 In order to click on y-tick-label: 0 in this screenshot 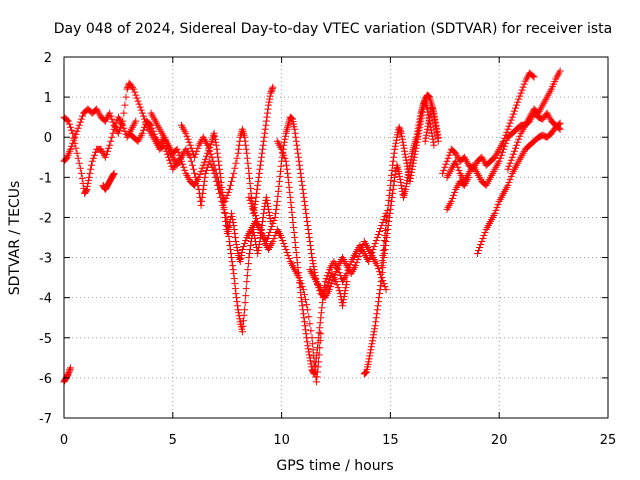, I will do `click(48, 138)`.